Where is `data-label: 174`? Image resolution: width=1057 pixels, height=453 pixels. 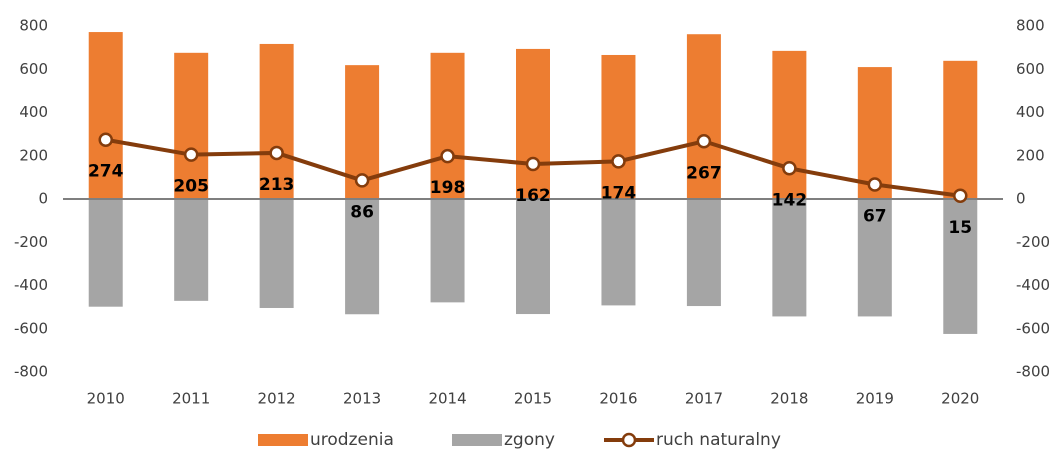
data-label: 174 is located at coordinates (619, 193).